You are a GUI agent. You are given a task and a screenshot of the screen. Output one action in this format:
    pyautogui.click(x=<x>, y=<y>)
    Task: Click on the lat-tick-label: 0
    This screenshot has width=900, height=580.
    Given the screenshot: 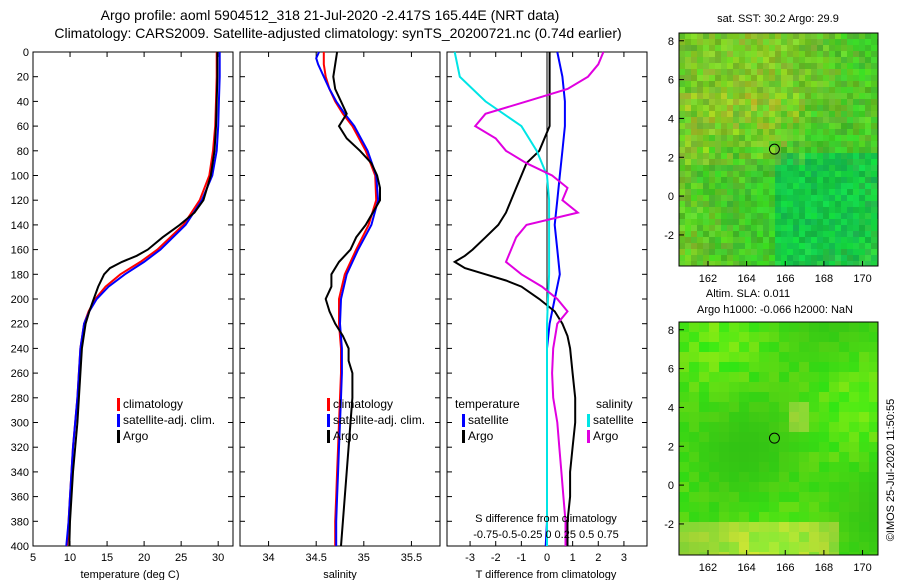 What is the action you would take?
    pyautogui.click(x=671, y=486)
    